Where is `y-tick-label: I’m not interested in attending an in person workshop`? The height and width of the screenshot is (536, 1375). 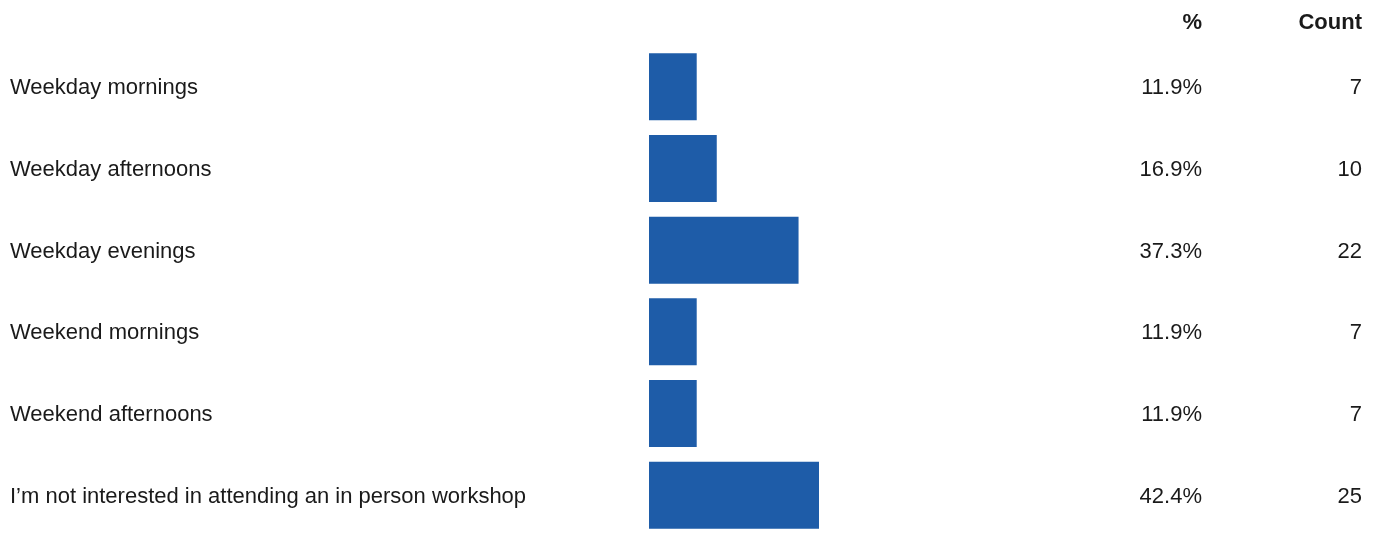 y-tick-label: I’m not interested in attending an in person workshop is located at coordinates (268, 495).